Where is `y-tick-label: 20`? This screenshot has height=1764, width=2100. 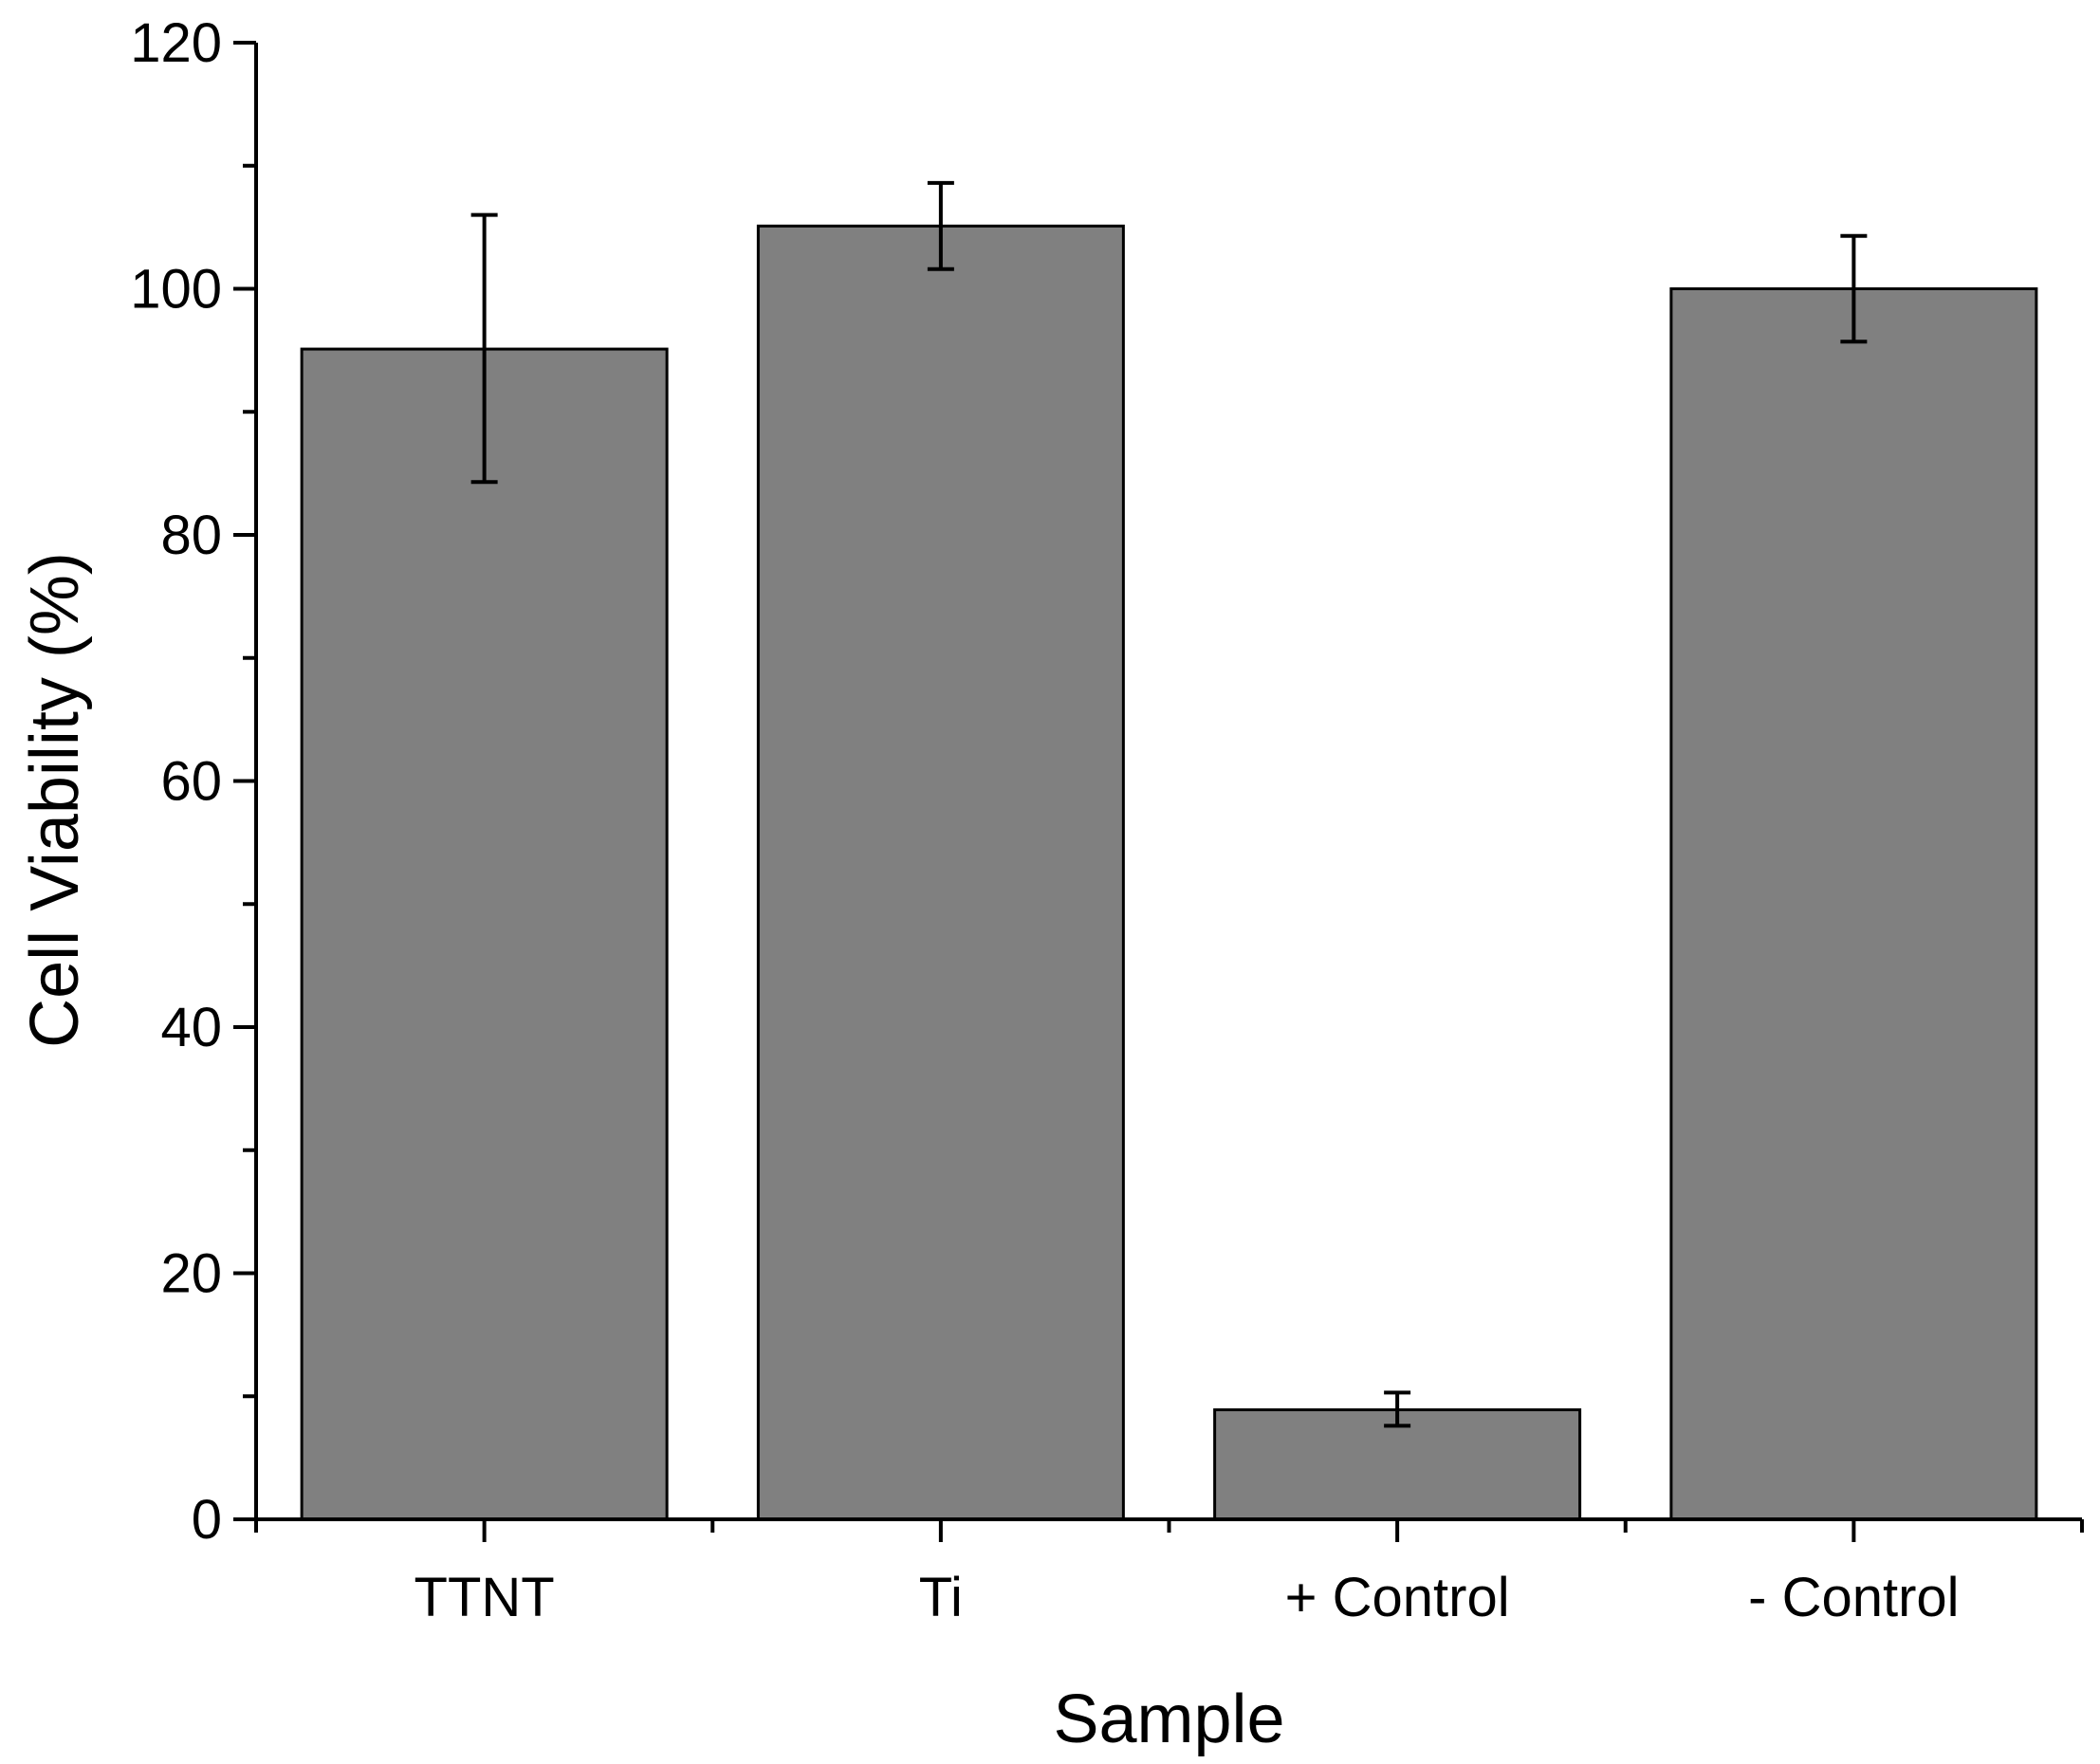 y-tick-label: 20 is located at coordinates (191, 1274).